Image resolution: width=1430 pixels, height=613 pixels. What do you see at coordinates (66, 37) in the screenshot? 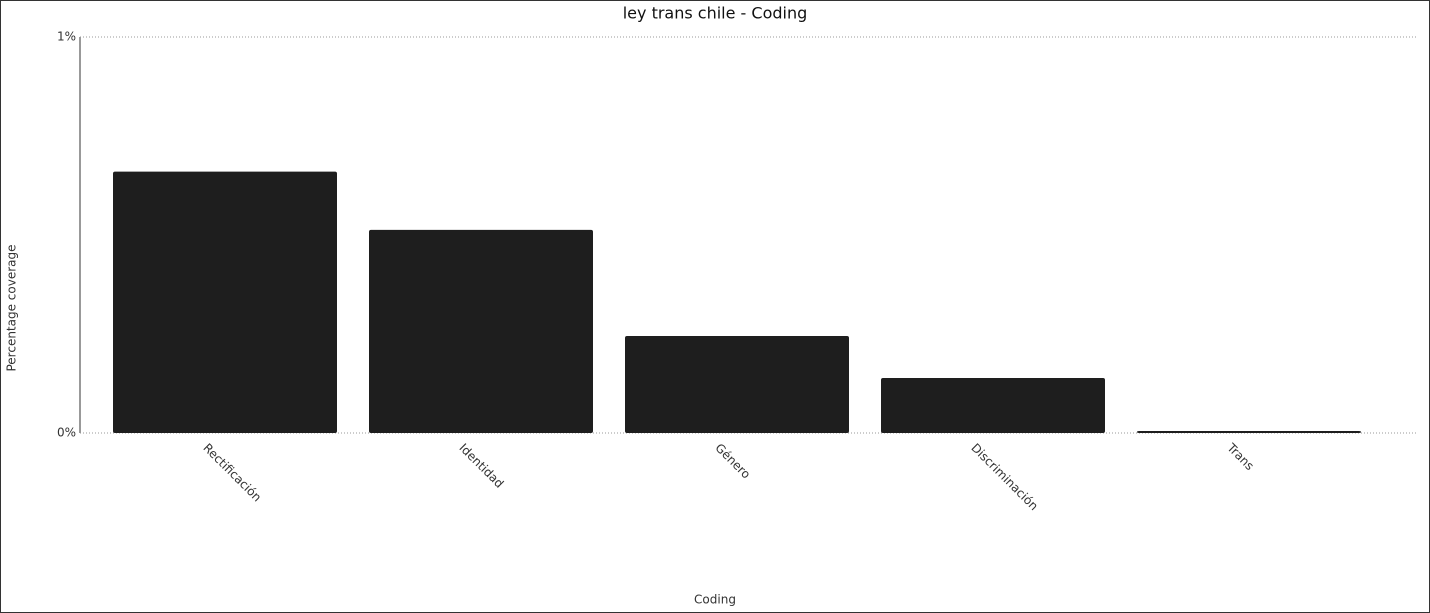
I see `y-tick-label: 1%` at bounding box center [66, 37].